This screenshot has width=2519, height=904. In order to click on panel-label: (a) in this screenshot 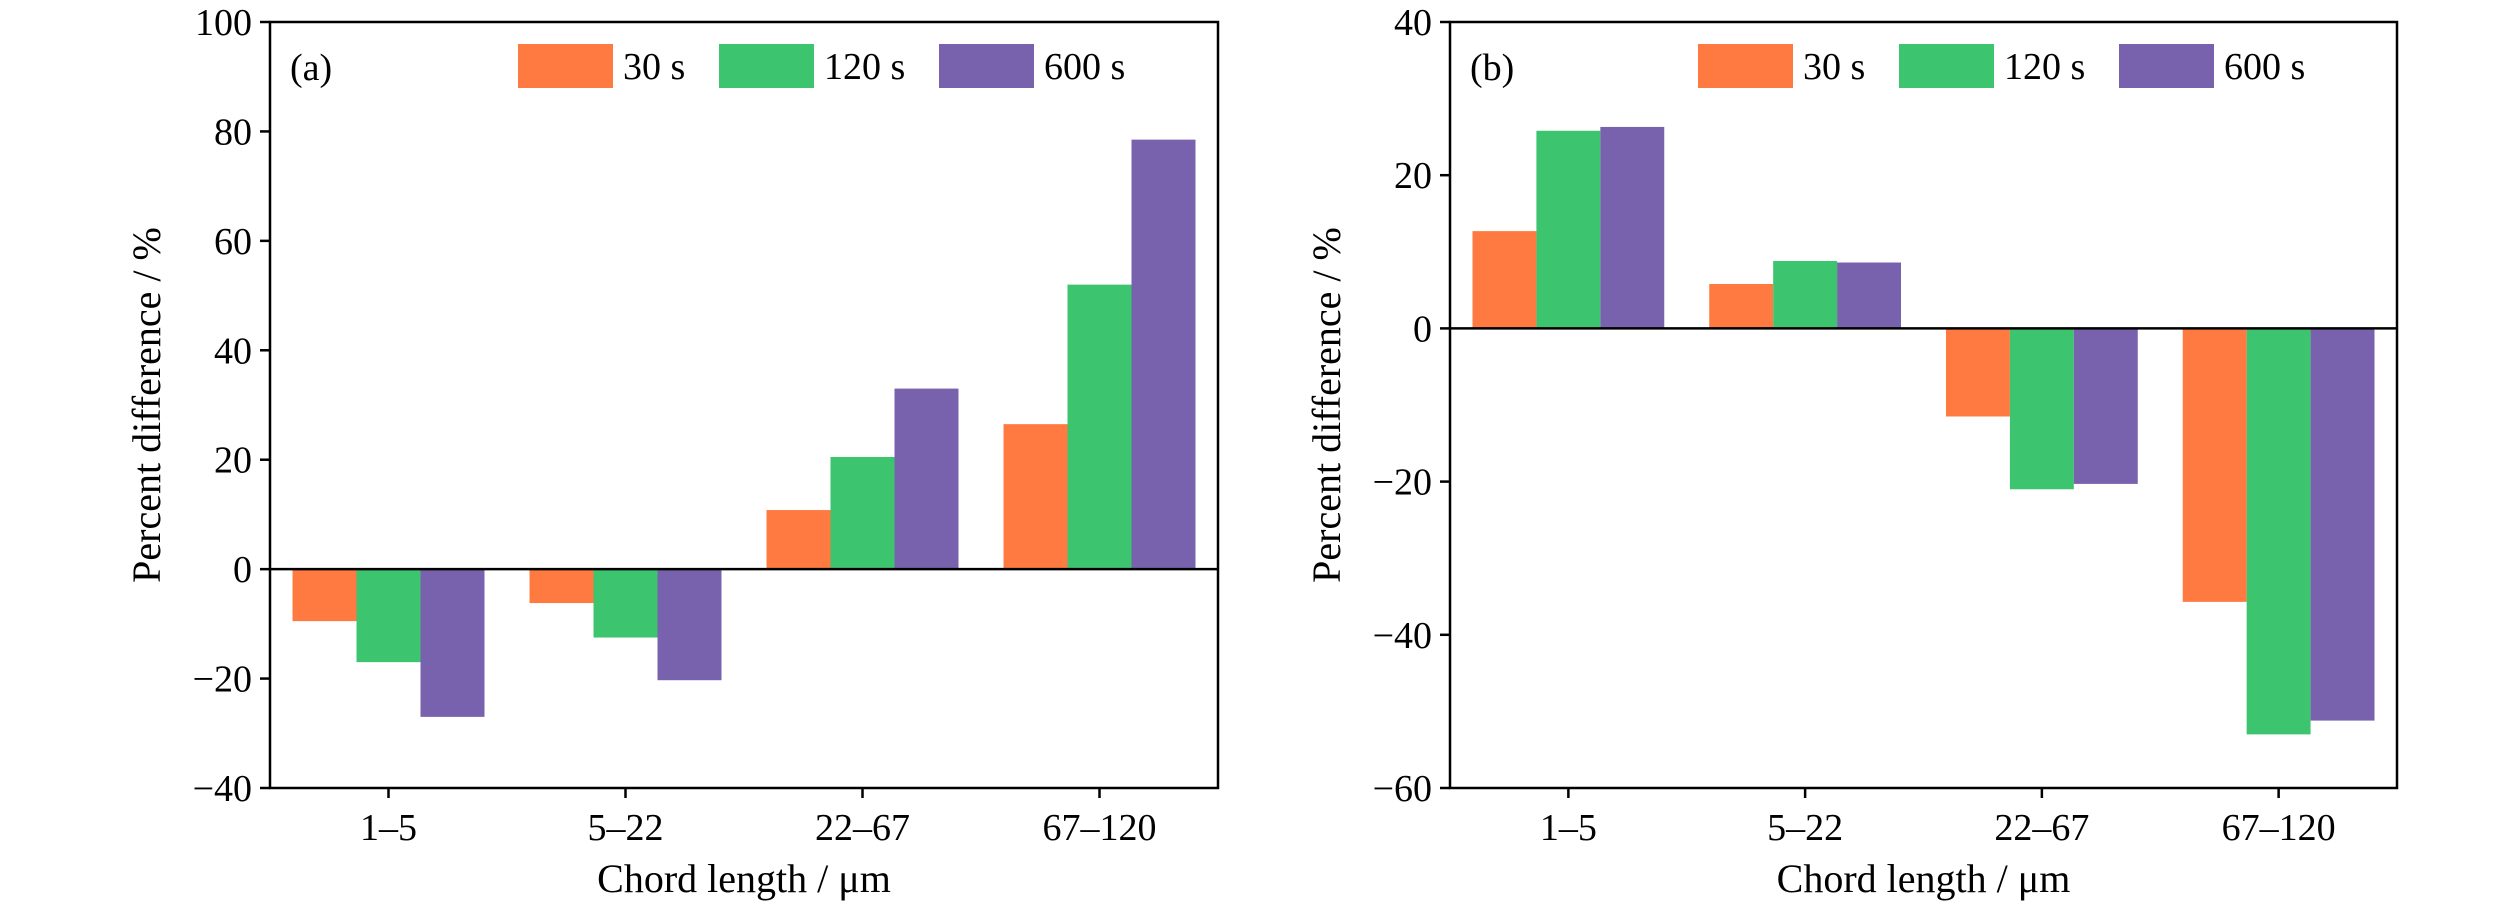, I will do `click(311, 68)`.